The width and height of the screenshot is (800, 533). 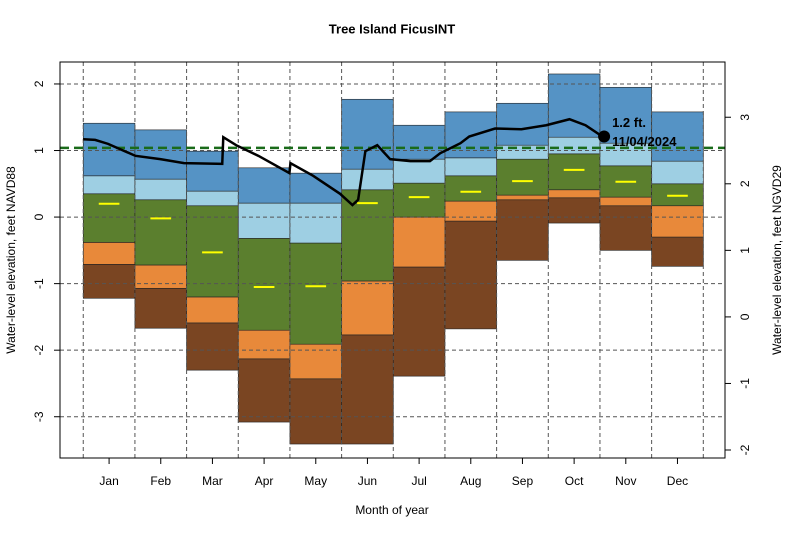 What do you see at coordinates (39, 83) in the screenshot?
I see `y-tick-label: 2` at bounding box center [39, 83].